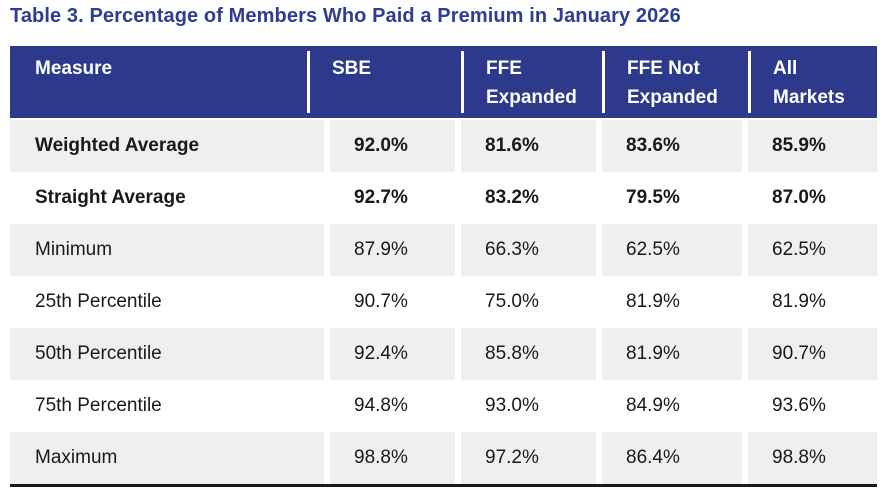  Describe the element at coordinates (812, 146) in the screenshot. I see `cell-value: 85.9%` at that location.